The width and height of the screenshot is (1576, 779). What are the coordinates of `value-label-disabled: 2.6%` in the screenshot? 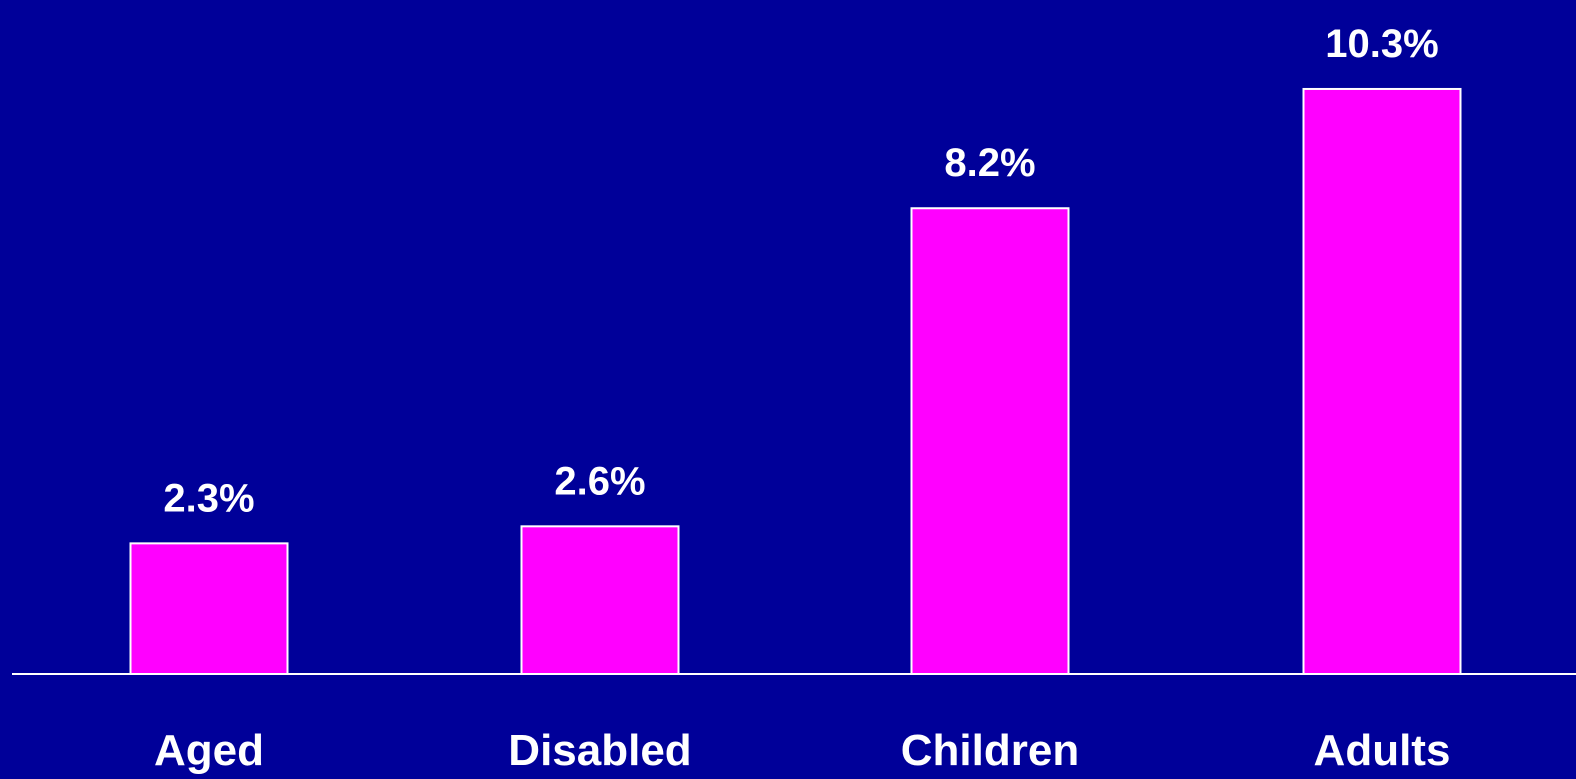 It's located at (599, 481).